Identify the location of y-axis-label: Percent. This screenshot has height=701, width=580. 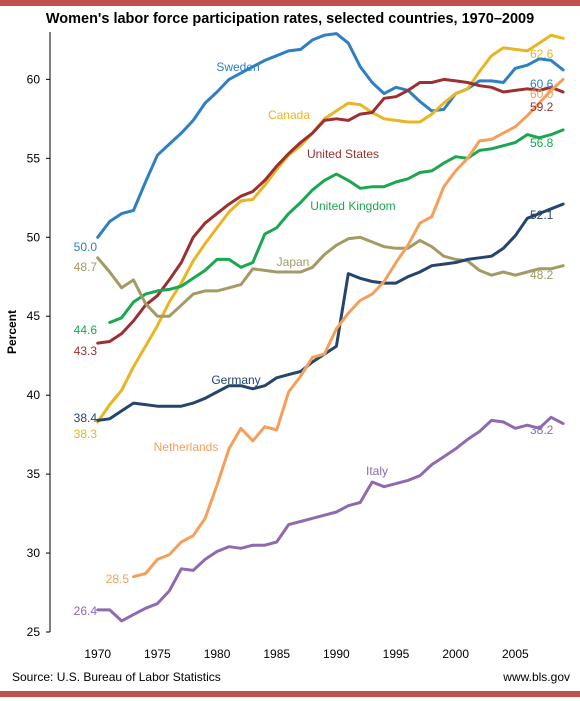
(12, 332).